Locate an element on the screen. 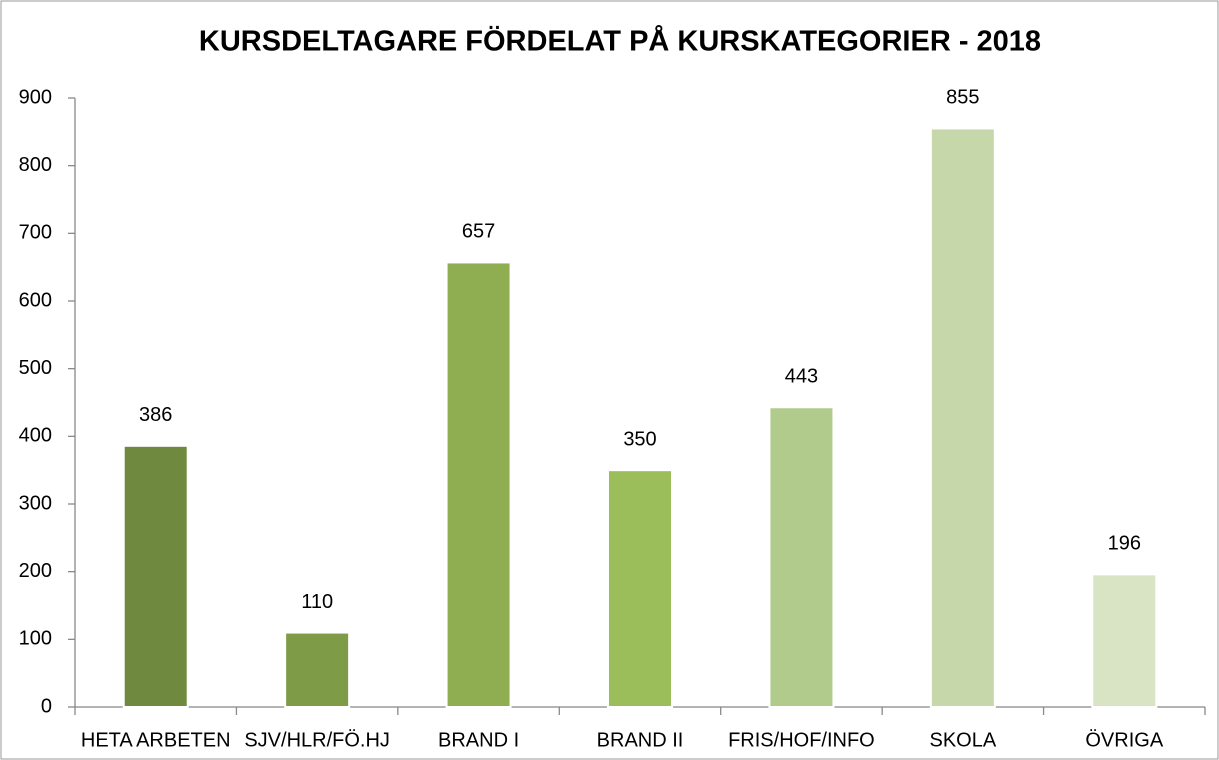 This screenshot has width=1219, height=760. y-tick-label: 200 is located at coordinates (35, 571).